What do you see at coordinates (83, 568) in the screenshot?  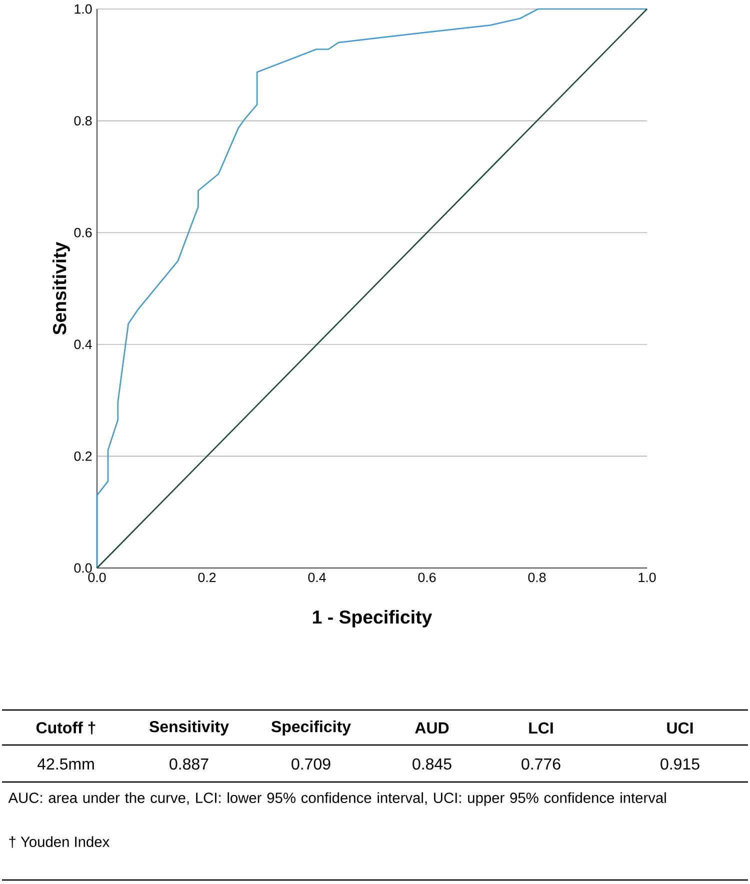 I see `y-tick-label: 0.0` at bounding box center [83, 568].